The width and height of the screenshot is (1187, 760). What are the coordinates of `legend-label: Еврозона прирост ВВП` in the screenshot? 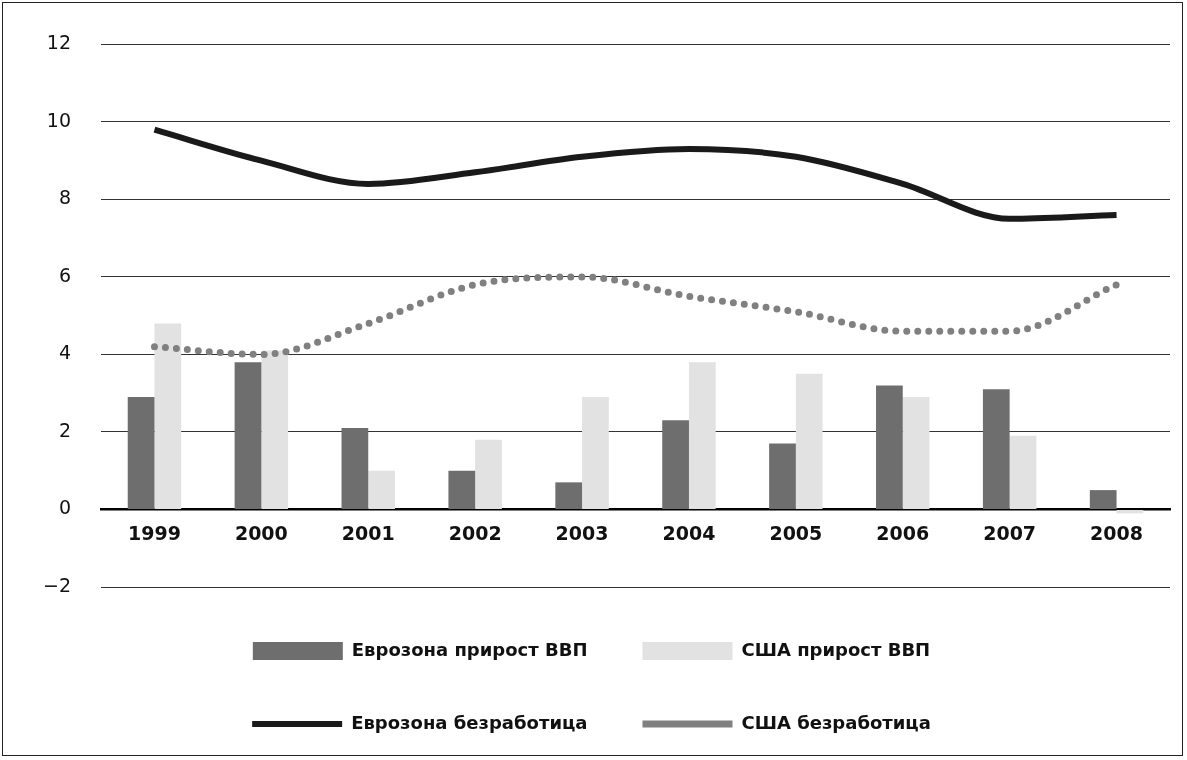 It's located at (469, 649).